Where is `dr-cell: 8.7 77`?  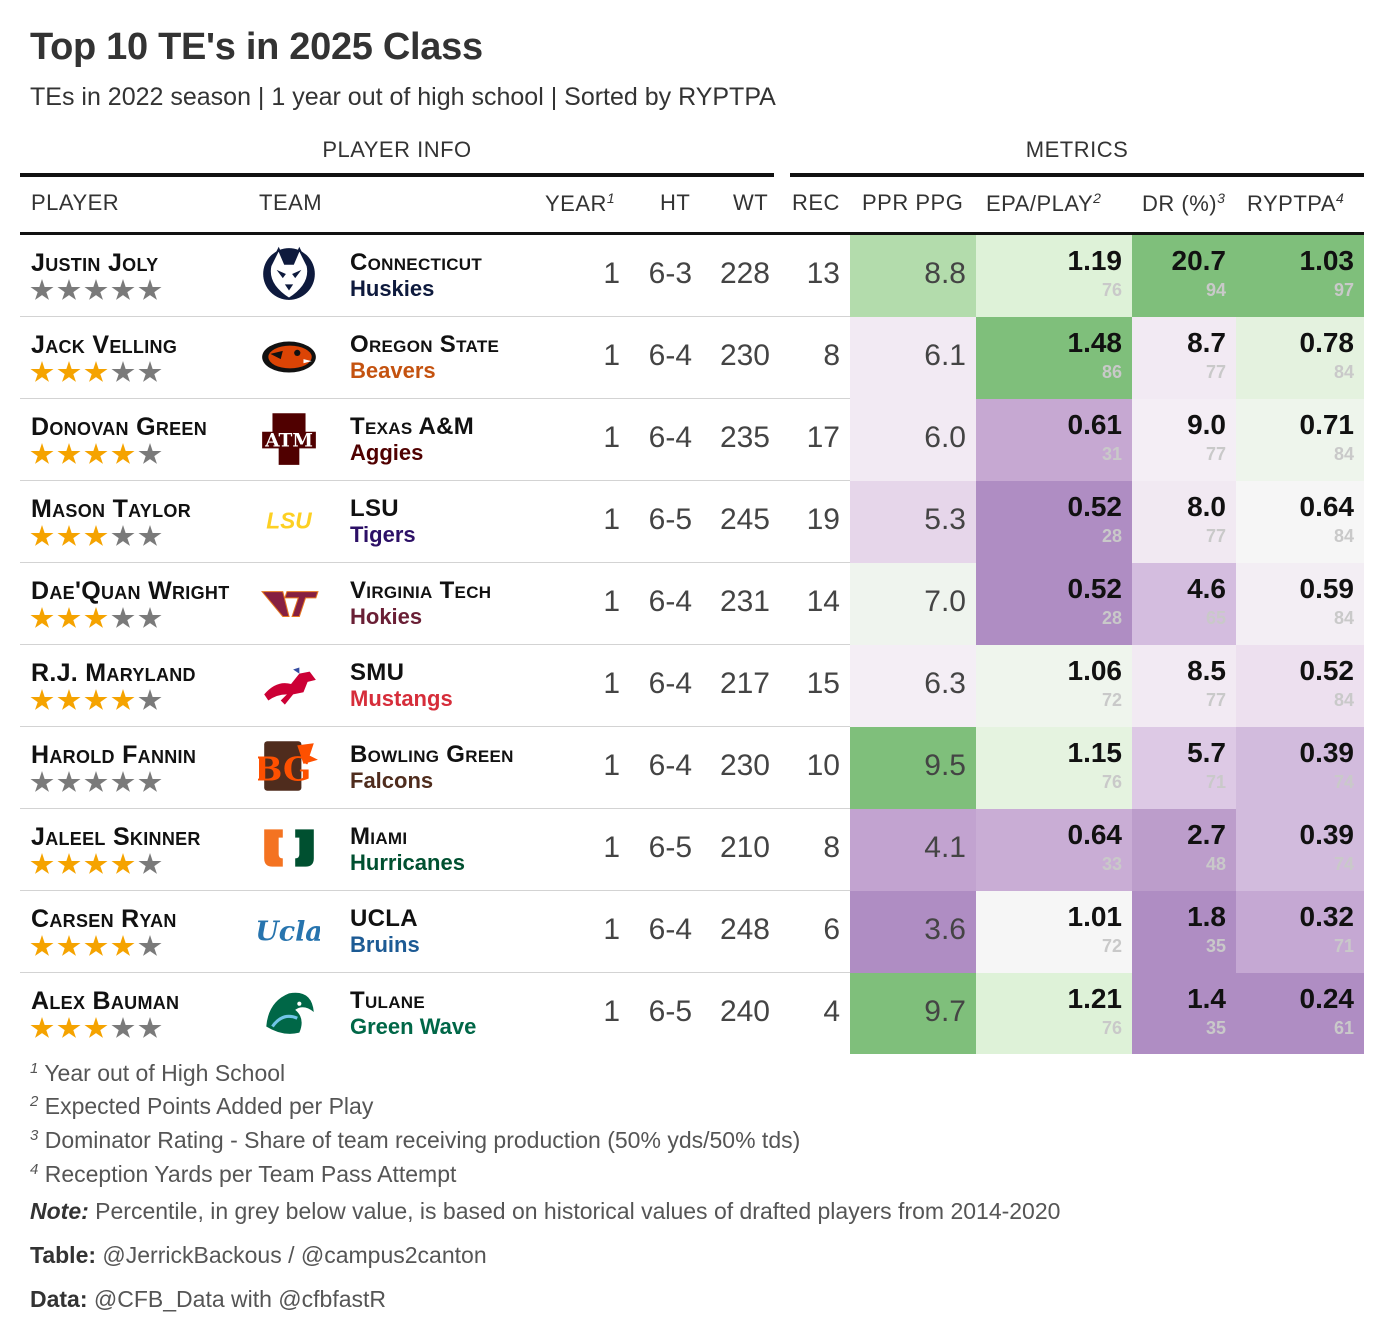 dr-cell: 8.7 77 is located at coordinates (1184, 358).